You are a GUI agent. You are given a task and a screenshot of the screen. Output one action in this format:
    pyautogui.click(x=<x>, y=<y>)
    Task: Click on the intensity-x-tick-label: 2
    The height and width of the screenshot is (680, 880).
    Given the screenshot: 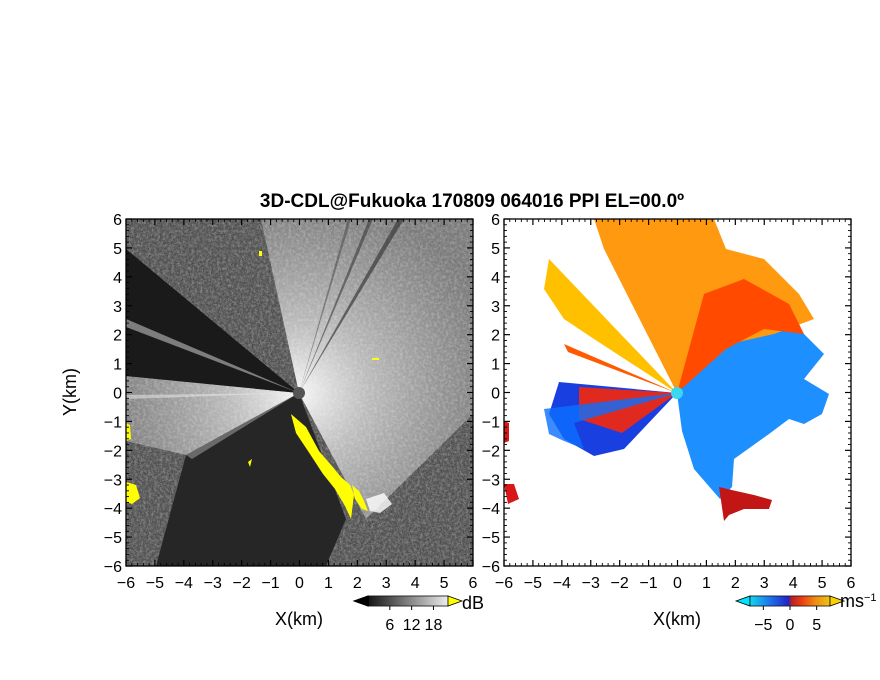 What is the action you would take?
    pyautogui.click(x=357, y=583)
    